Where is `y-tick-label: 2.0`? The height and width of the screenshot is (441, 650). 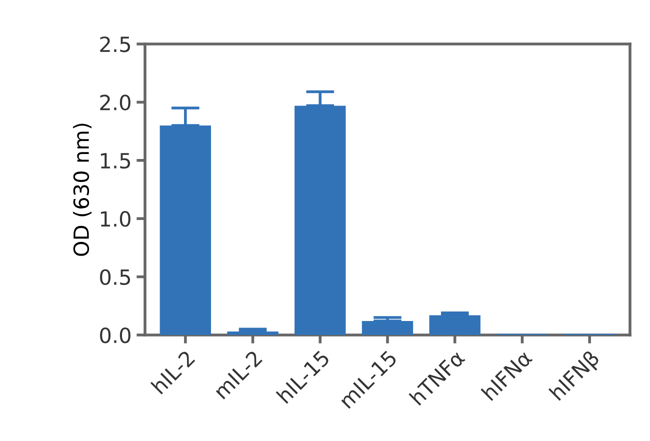 y-tick-label: 2.0 is located at coordinates (115, 102).